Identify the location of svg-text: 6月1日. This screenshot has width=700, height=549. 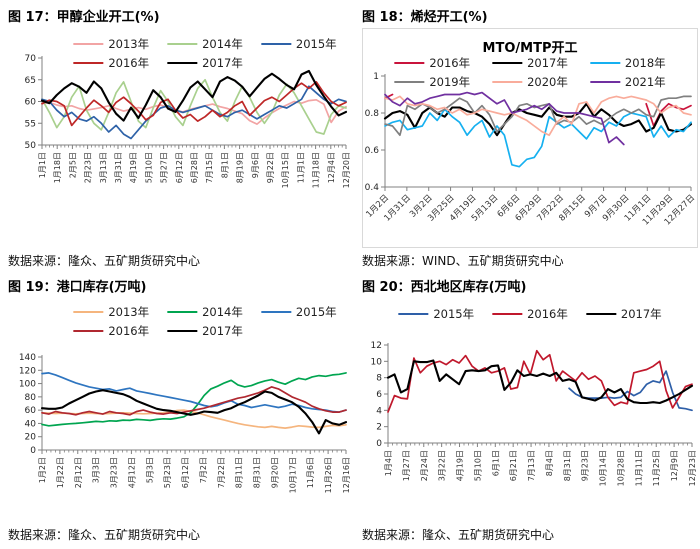
(495, 463).